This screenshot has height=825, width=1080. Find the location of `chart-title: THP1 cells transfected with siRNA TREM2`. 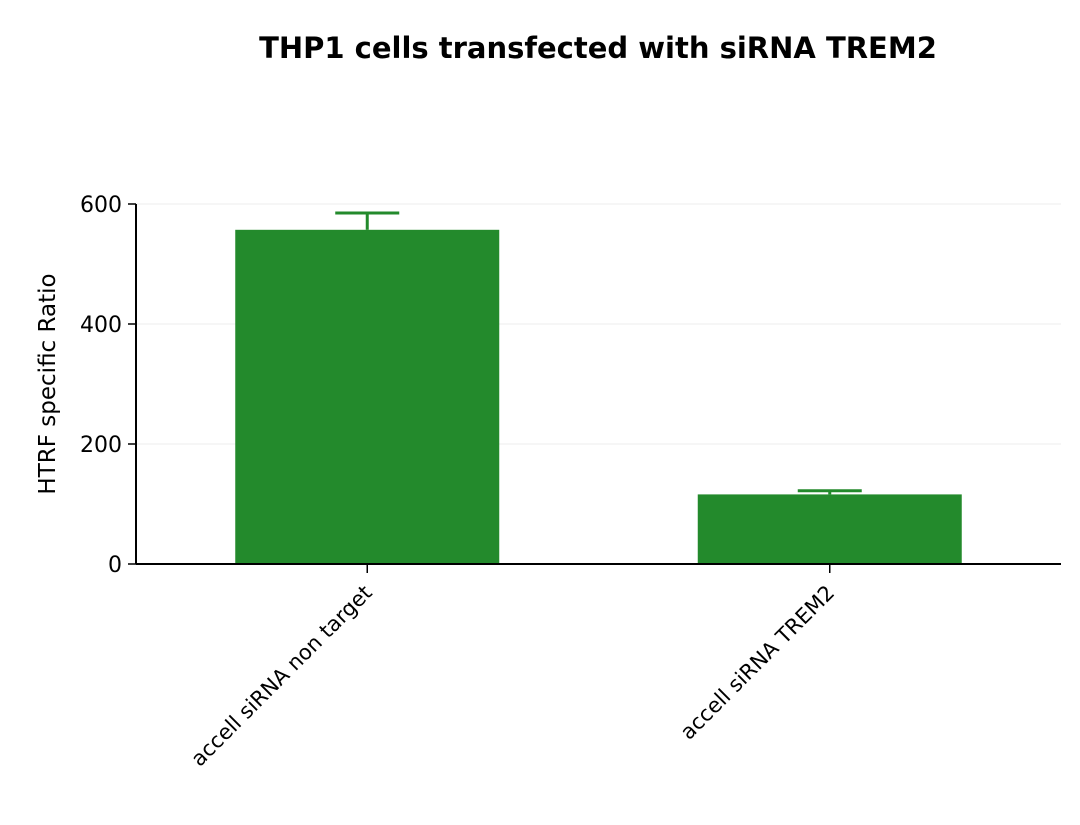

chart-title: THP1 cells transfected with siRNA TREM2 is located at coordinates (598, 48).